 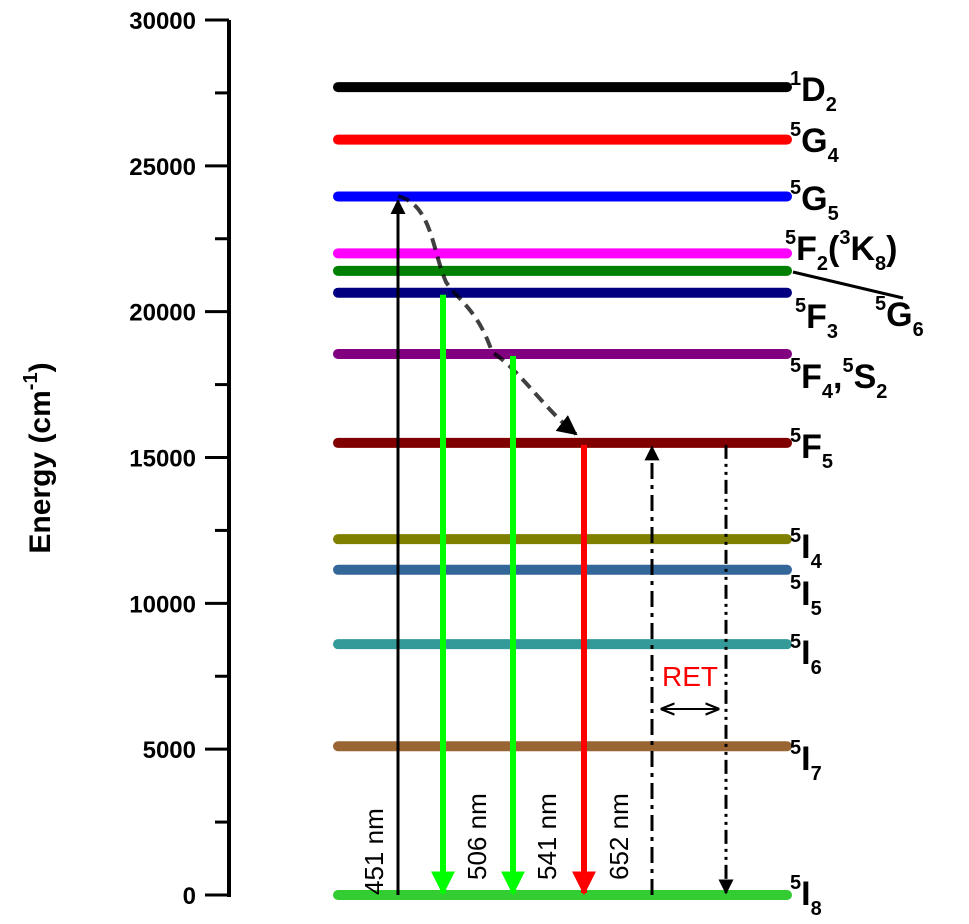 I want to click on nonradiative-relaxation-path, so click(x=487, y=315).